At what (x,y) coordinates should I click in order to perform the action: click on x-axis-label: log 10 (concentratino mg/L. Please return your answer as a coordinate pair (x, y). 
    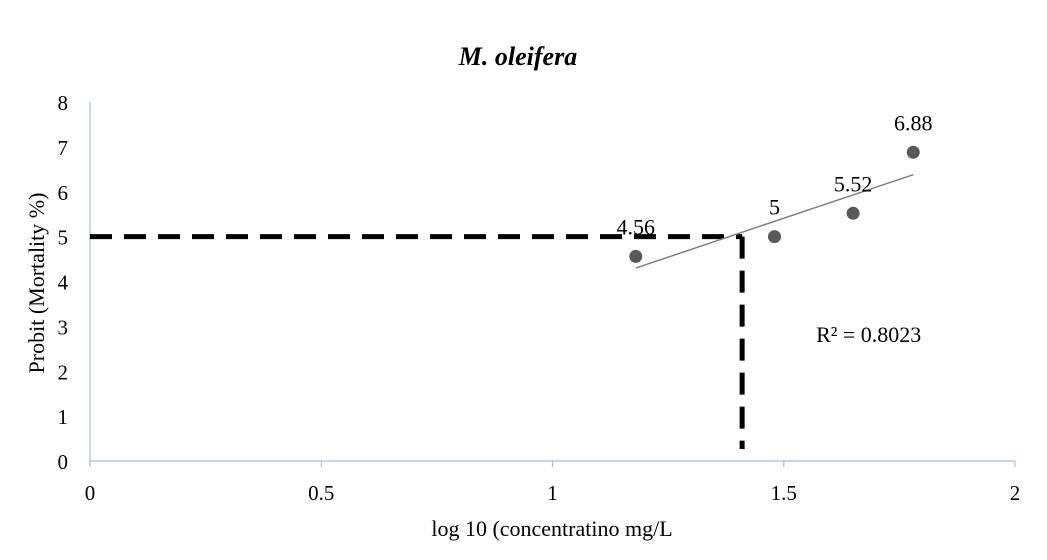
    Looking at the image, I should click on (551, 528).